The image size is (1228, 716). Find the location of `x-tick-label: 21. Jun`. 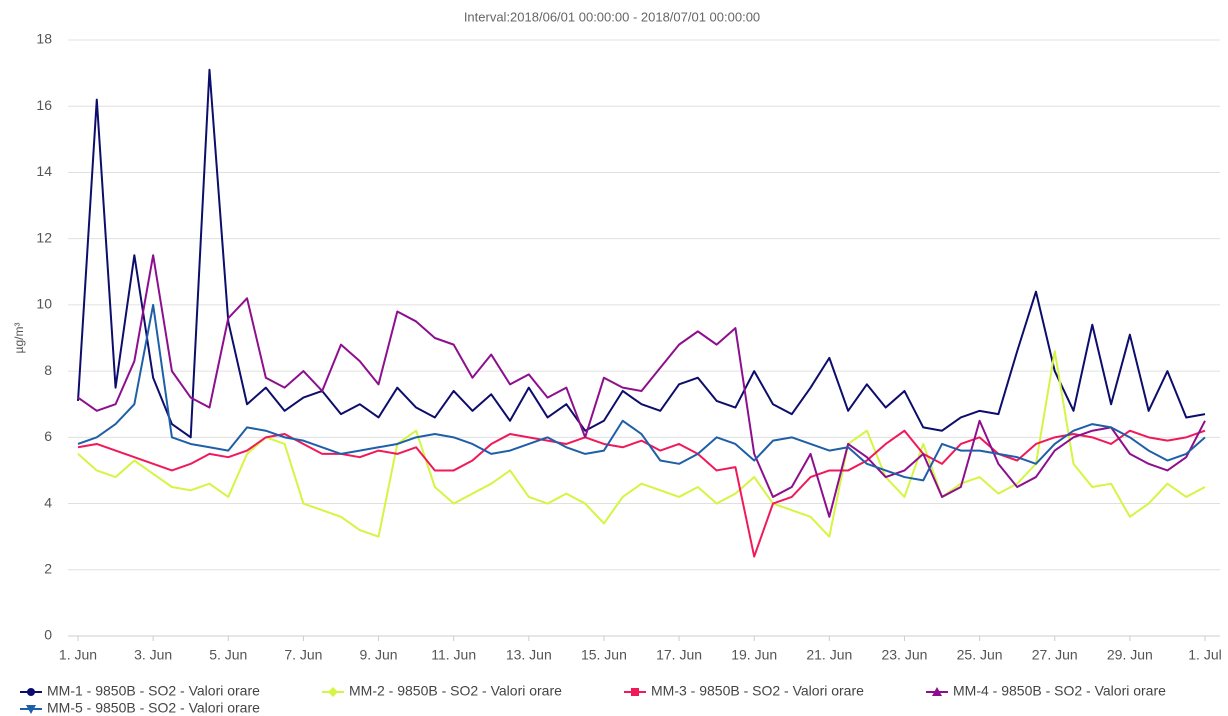

x-tick-label: 21. Jun is located at coordinates (829, 655).